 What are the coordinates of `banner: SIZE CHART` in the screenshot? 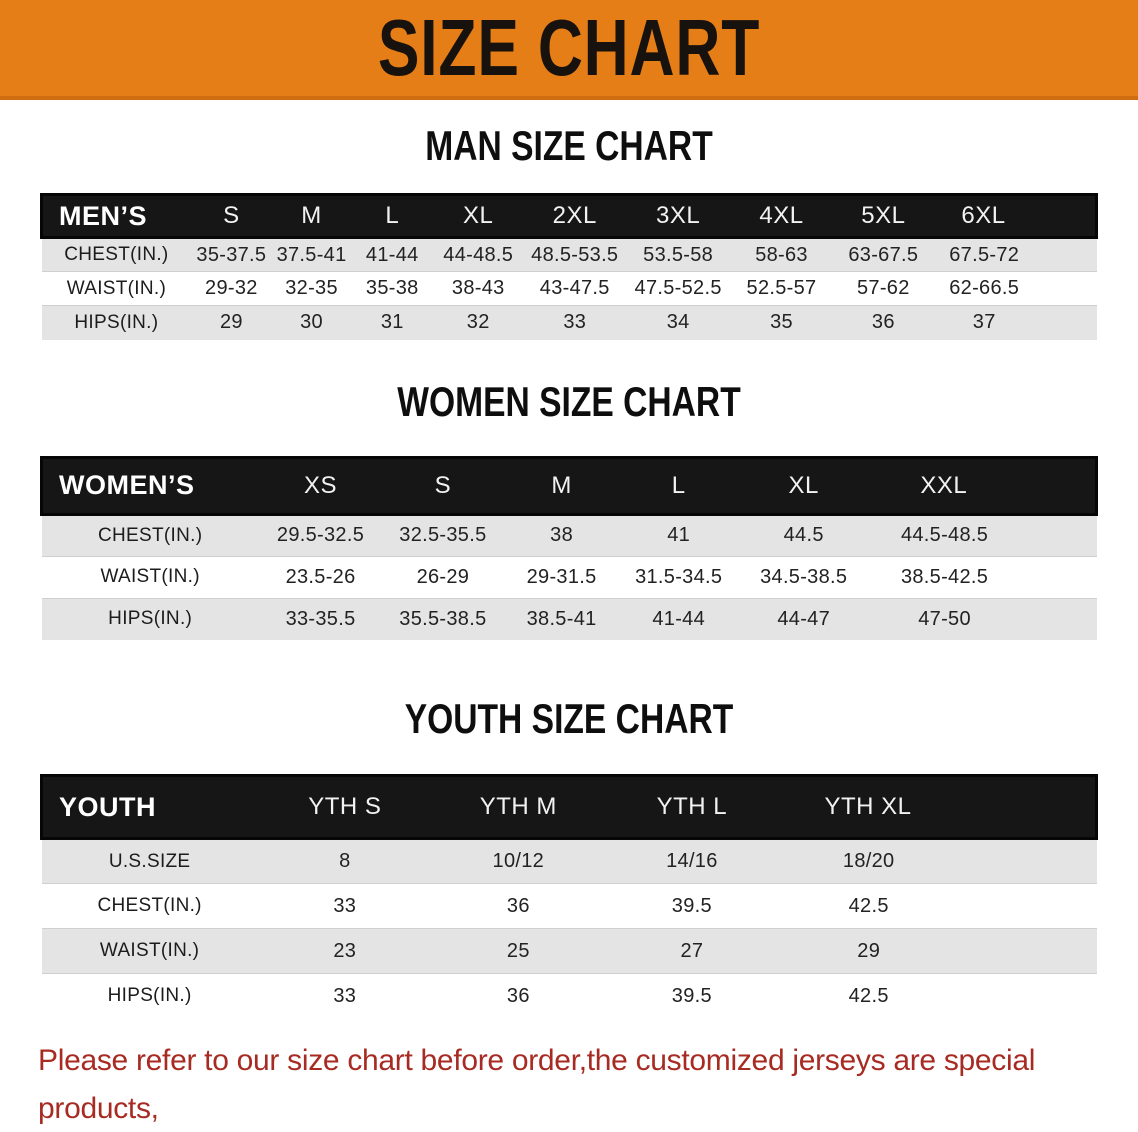 It's located at (569, 50).